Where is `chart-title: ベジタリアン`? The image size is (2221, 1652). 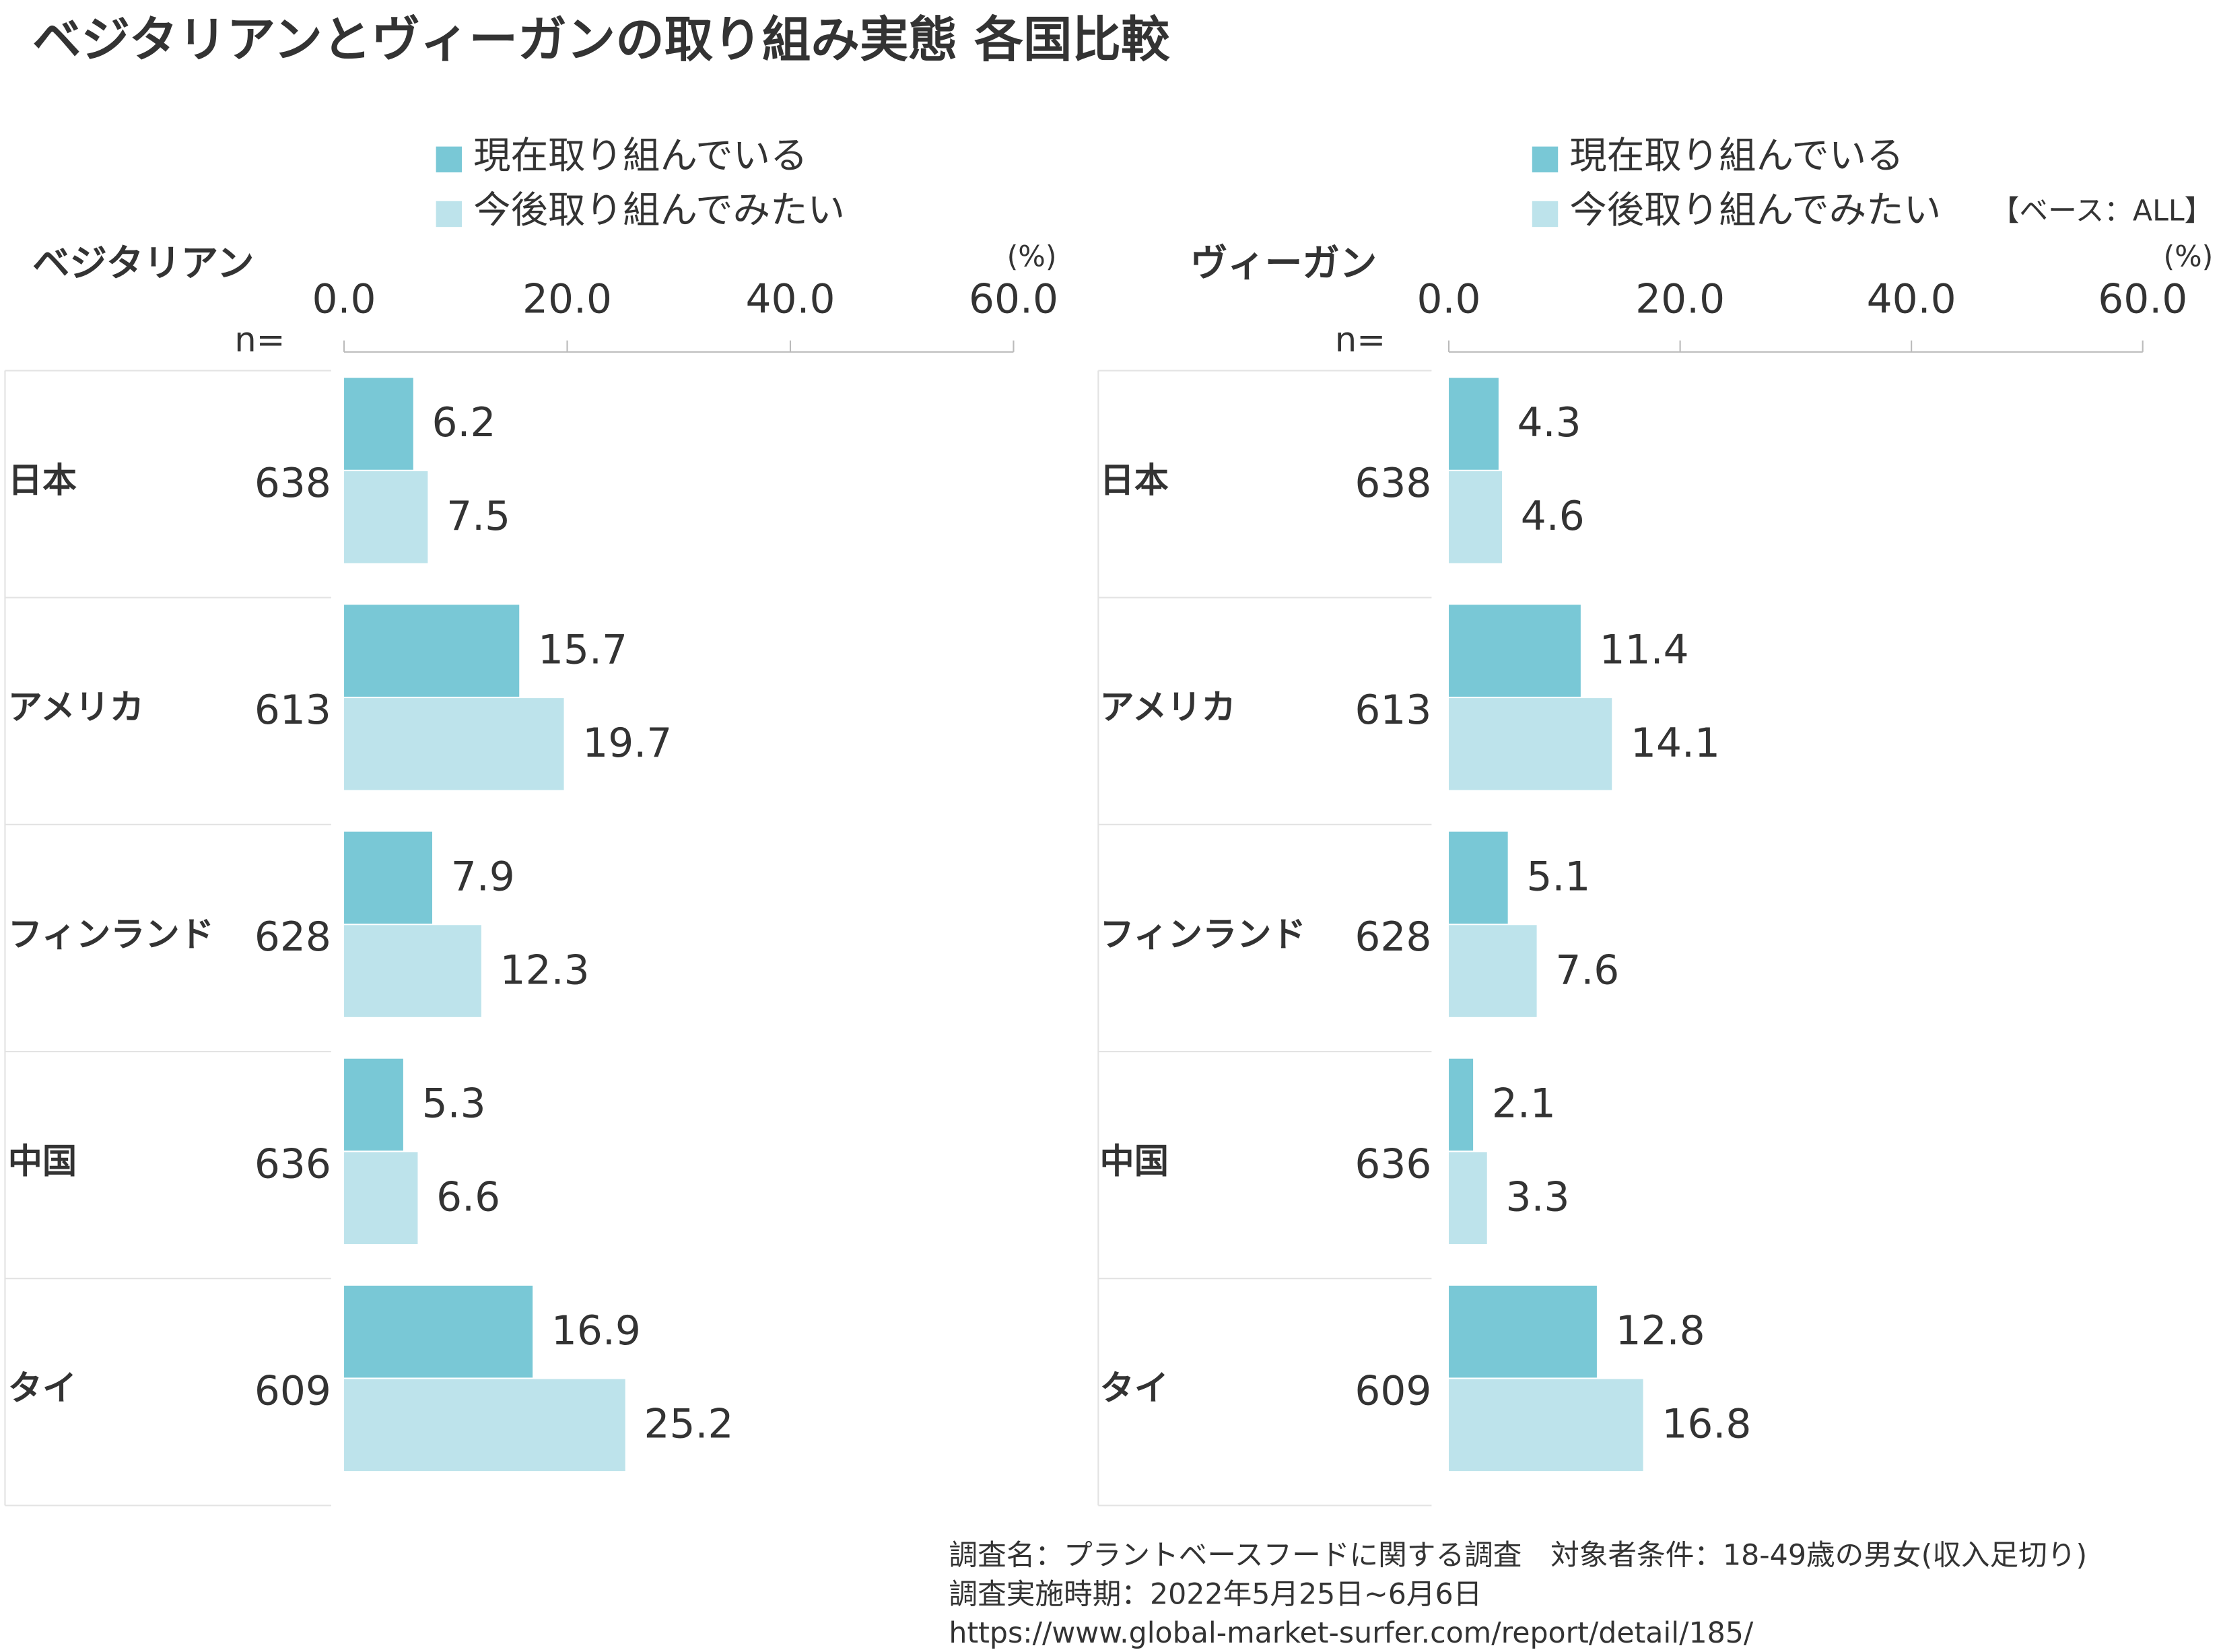
chart-title: ベジタリアン is located at coordinates (143, 263).